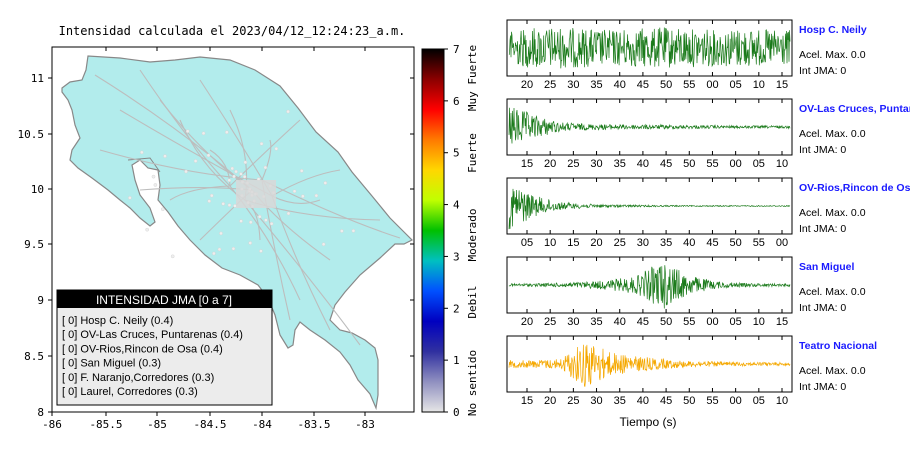 The image size is (910, 460). What do you see at coordinates (456, 256) in the screenshot?
I see `colorbar-tick-label: 3` at bounding box center [456, 256].